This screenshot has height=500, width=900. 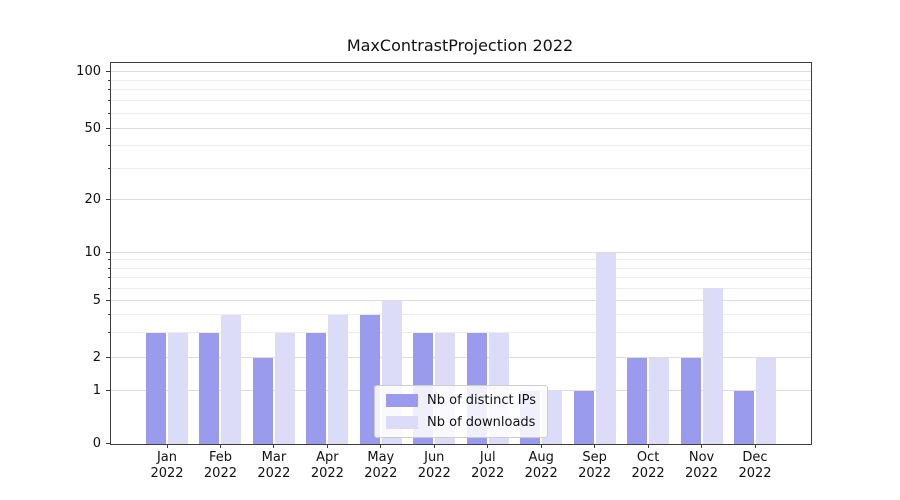 I want to click on bar-downloads-feb, so click(x=231, y=379).